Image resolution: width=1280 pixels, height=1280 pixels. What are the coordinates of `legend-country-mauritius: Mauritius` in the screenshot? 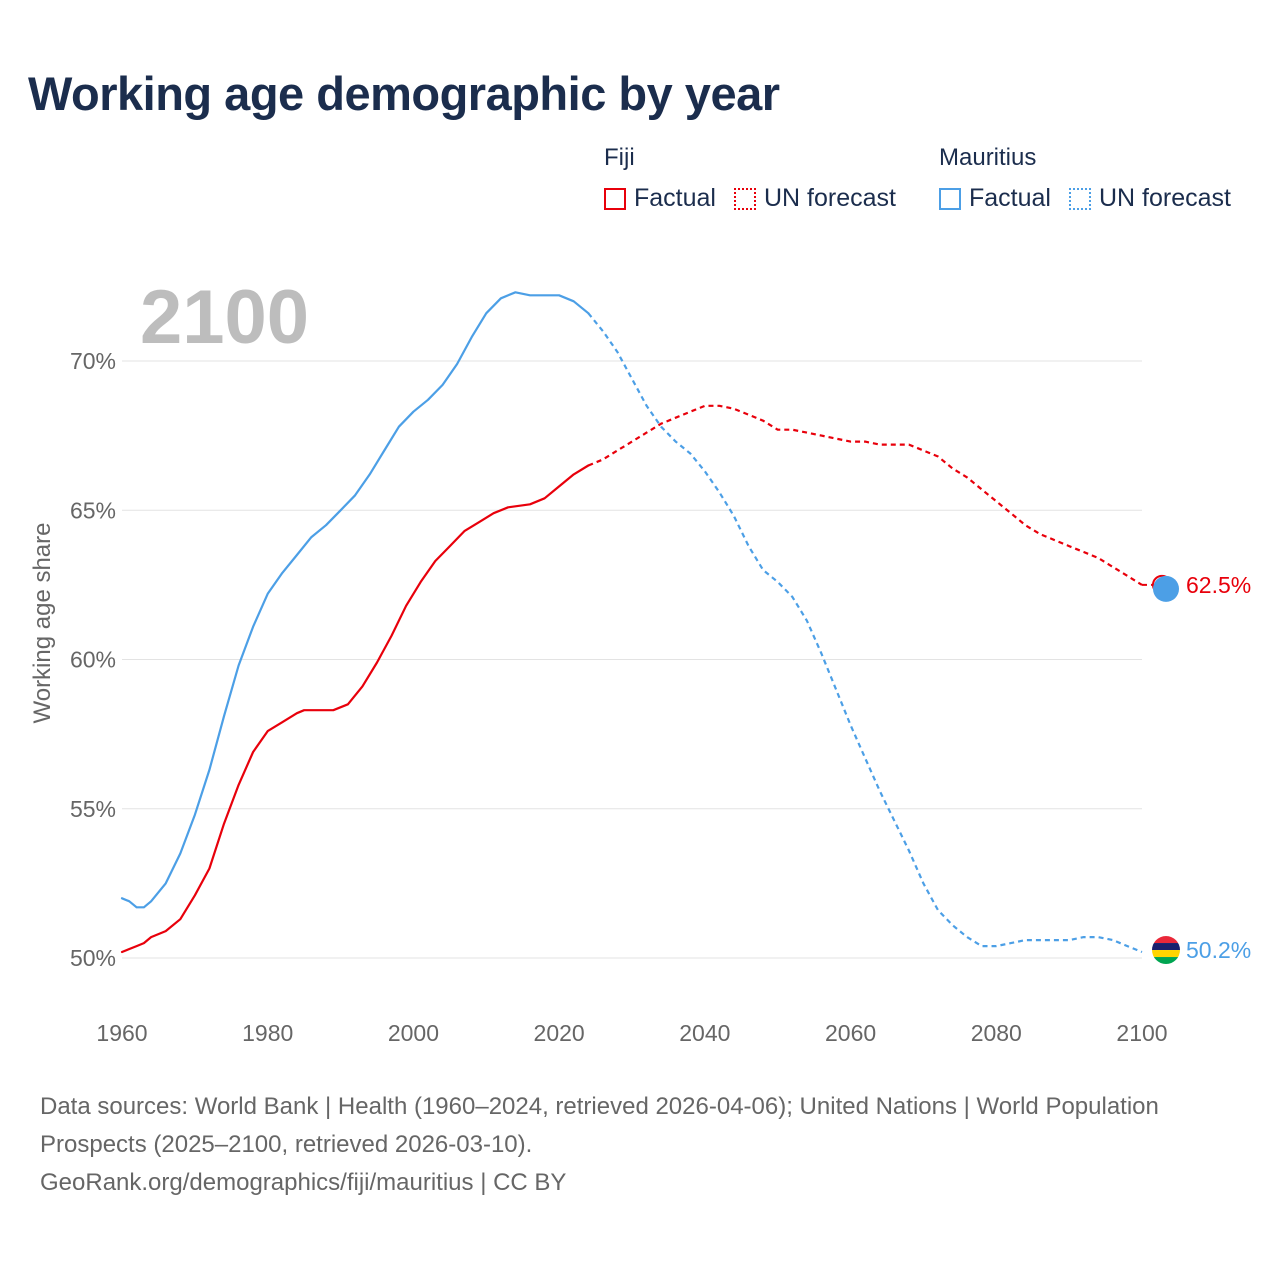 It's located at (988, 157).